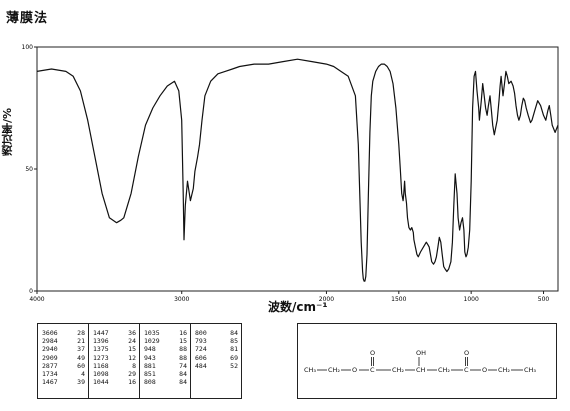 This screenshot has width=570, height=411. I want to click on peak-transmittance: 39, so click(81, 382).